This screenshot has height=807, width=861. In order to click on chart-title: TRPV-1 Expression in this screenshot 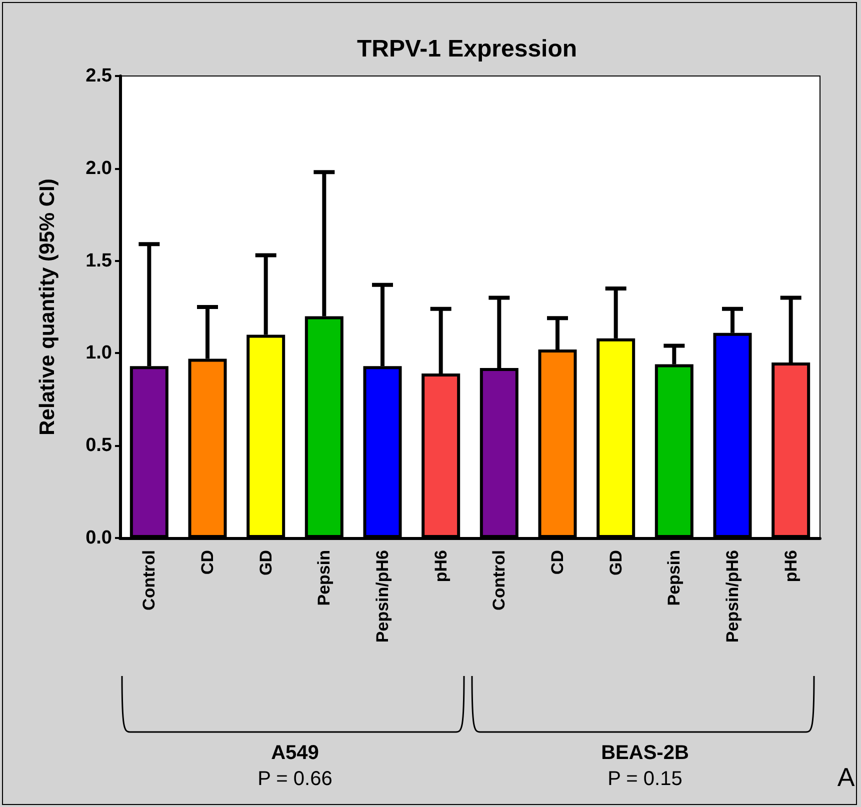, I will do `click(467, 49)`.